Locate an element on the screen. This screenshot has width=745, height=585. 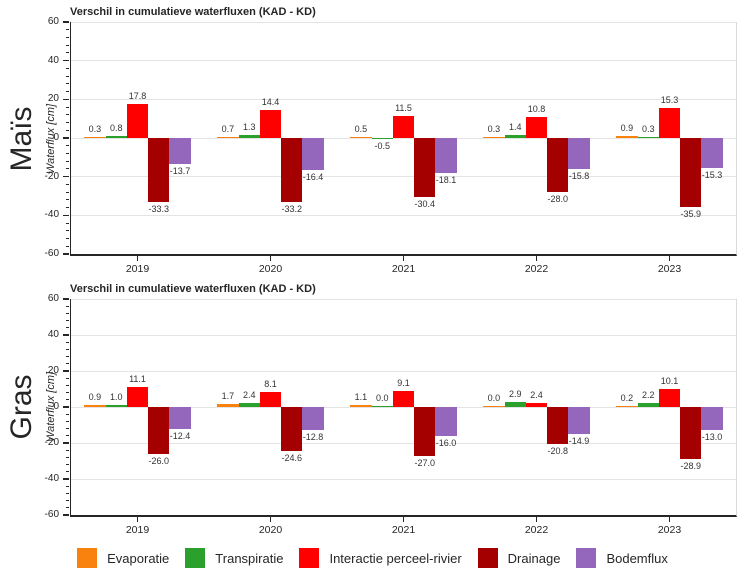
bar-value-label: -0.5 is located at coordinates (382, 146).